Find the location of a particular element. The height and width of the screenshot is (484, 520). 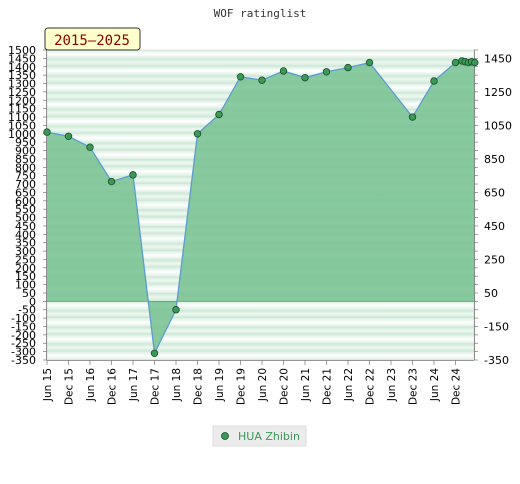

left-tick-label: 700 is located at coordinates (25, 184).